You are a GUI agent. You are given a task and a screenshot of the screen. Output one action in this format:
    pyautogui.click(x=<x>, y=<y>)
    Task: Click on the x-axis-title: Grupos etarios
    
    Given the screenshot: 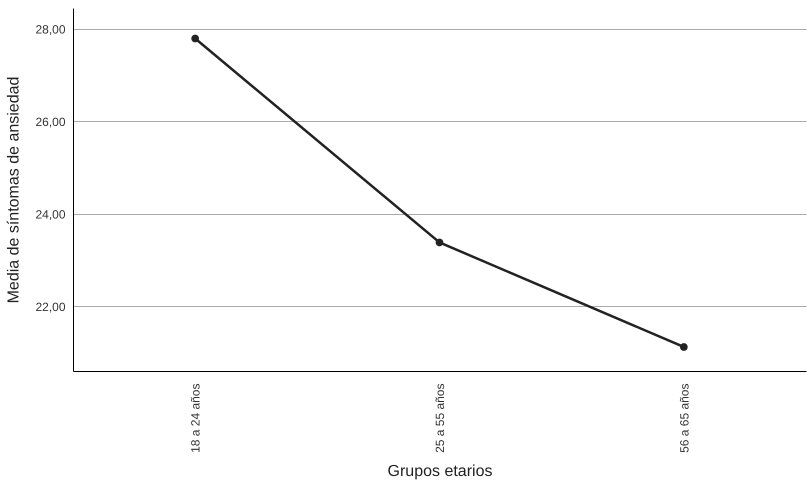 What is the action you would take?
    pyautogui.click(x=440, y=471)
    